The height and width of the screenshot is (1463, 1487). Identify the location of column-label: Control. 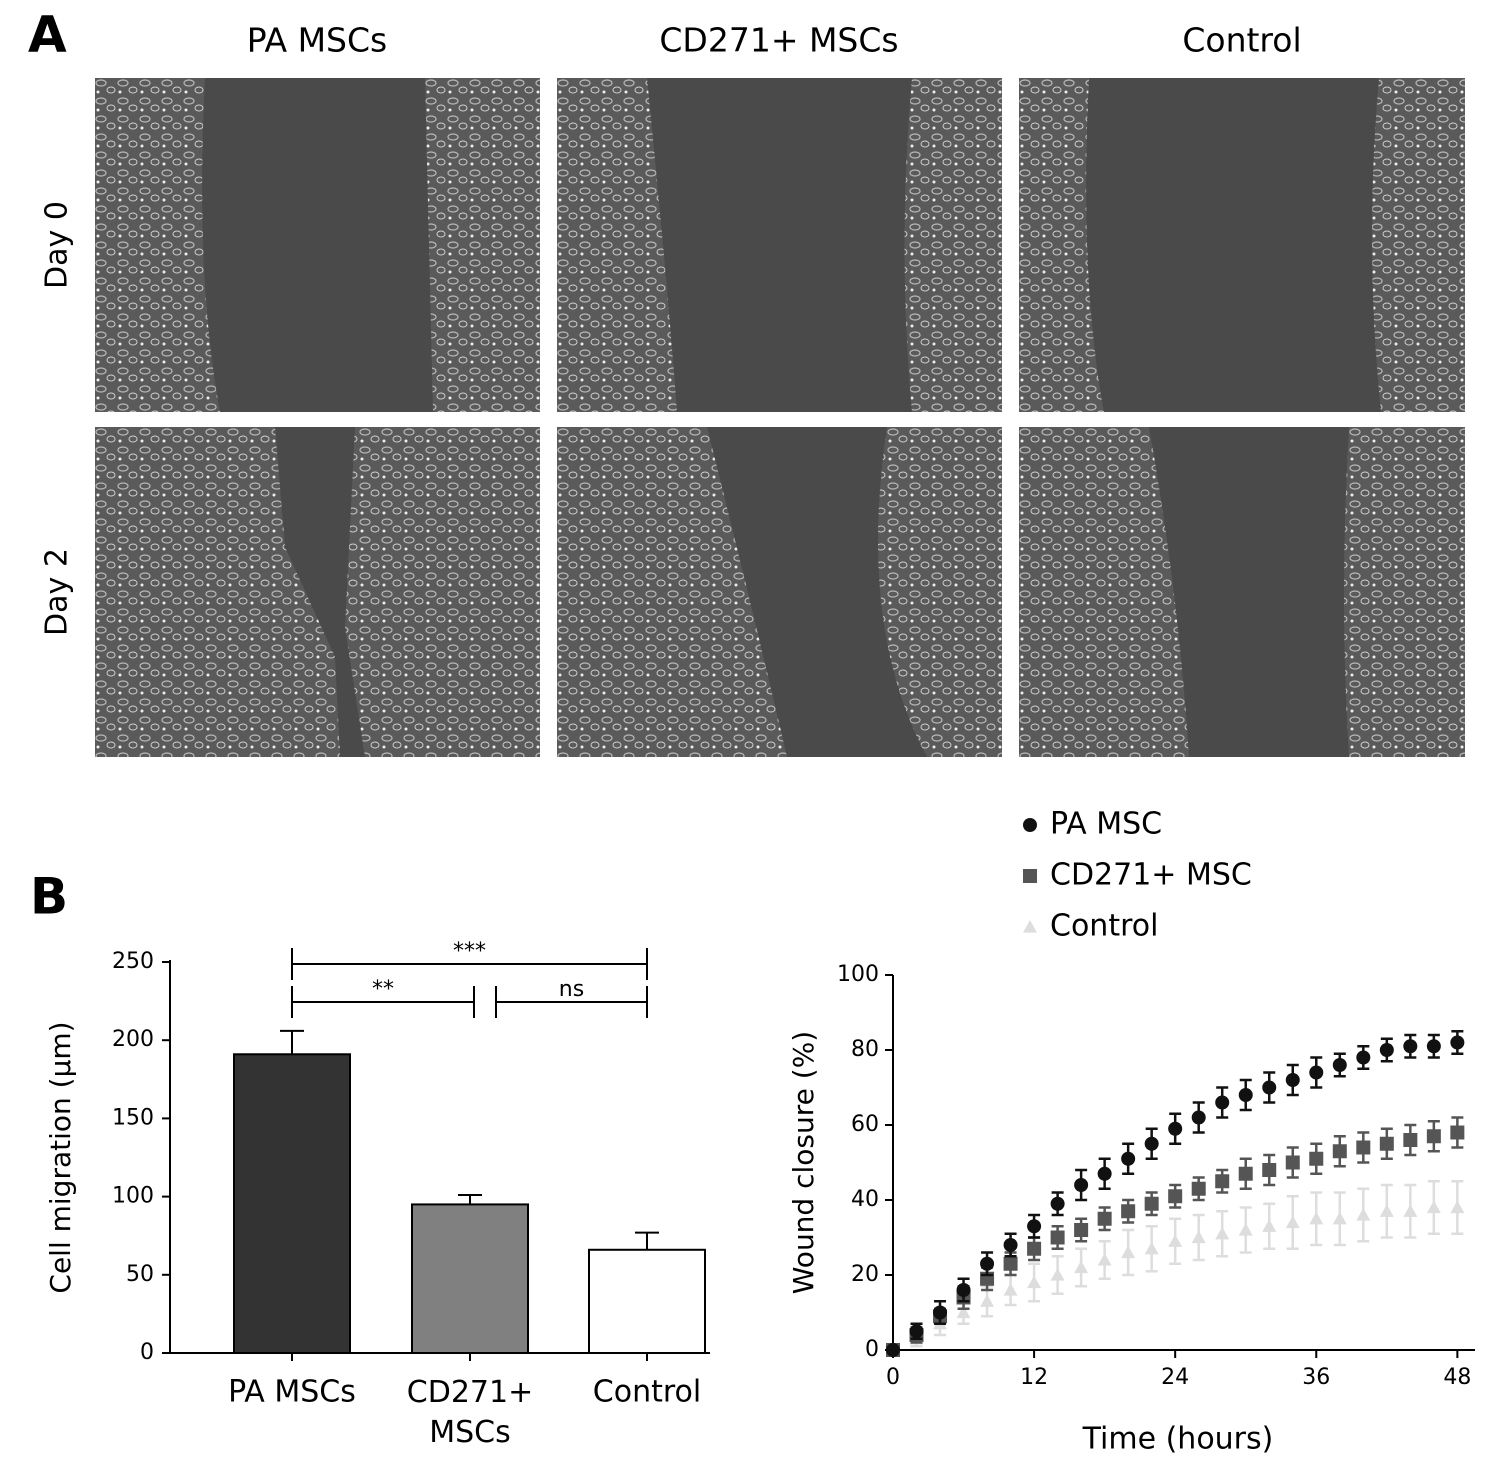
(1241, 40).